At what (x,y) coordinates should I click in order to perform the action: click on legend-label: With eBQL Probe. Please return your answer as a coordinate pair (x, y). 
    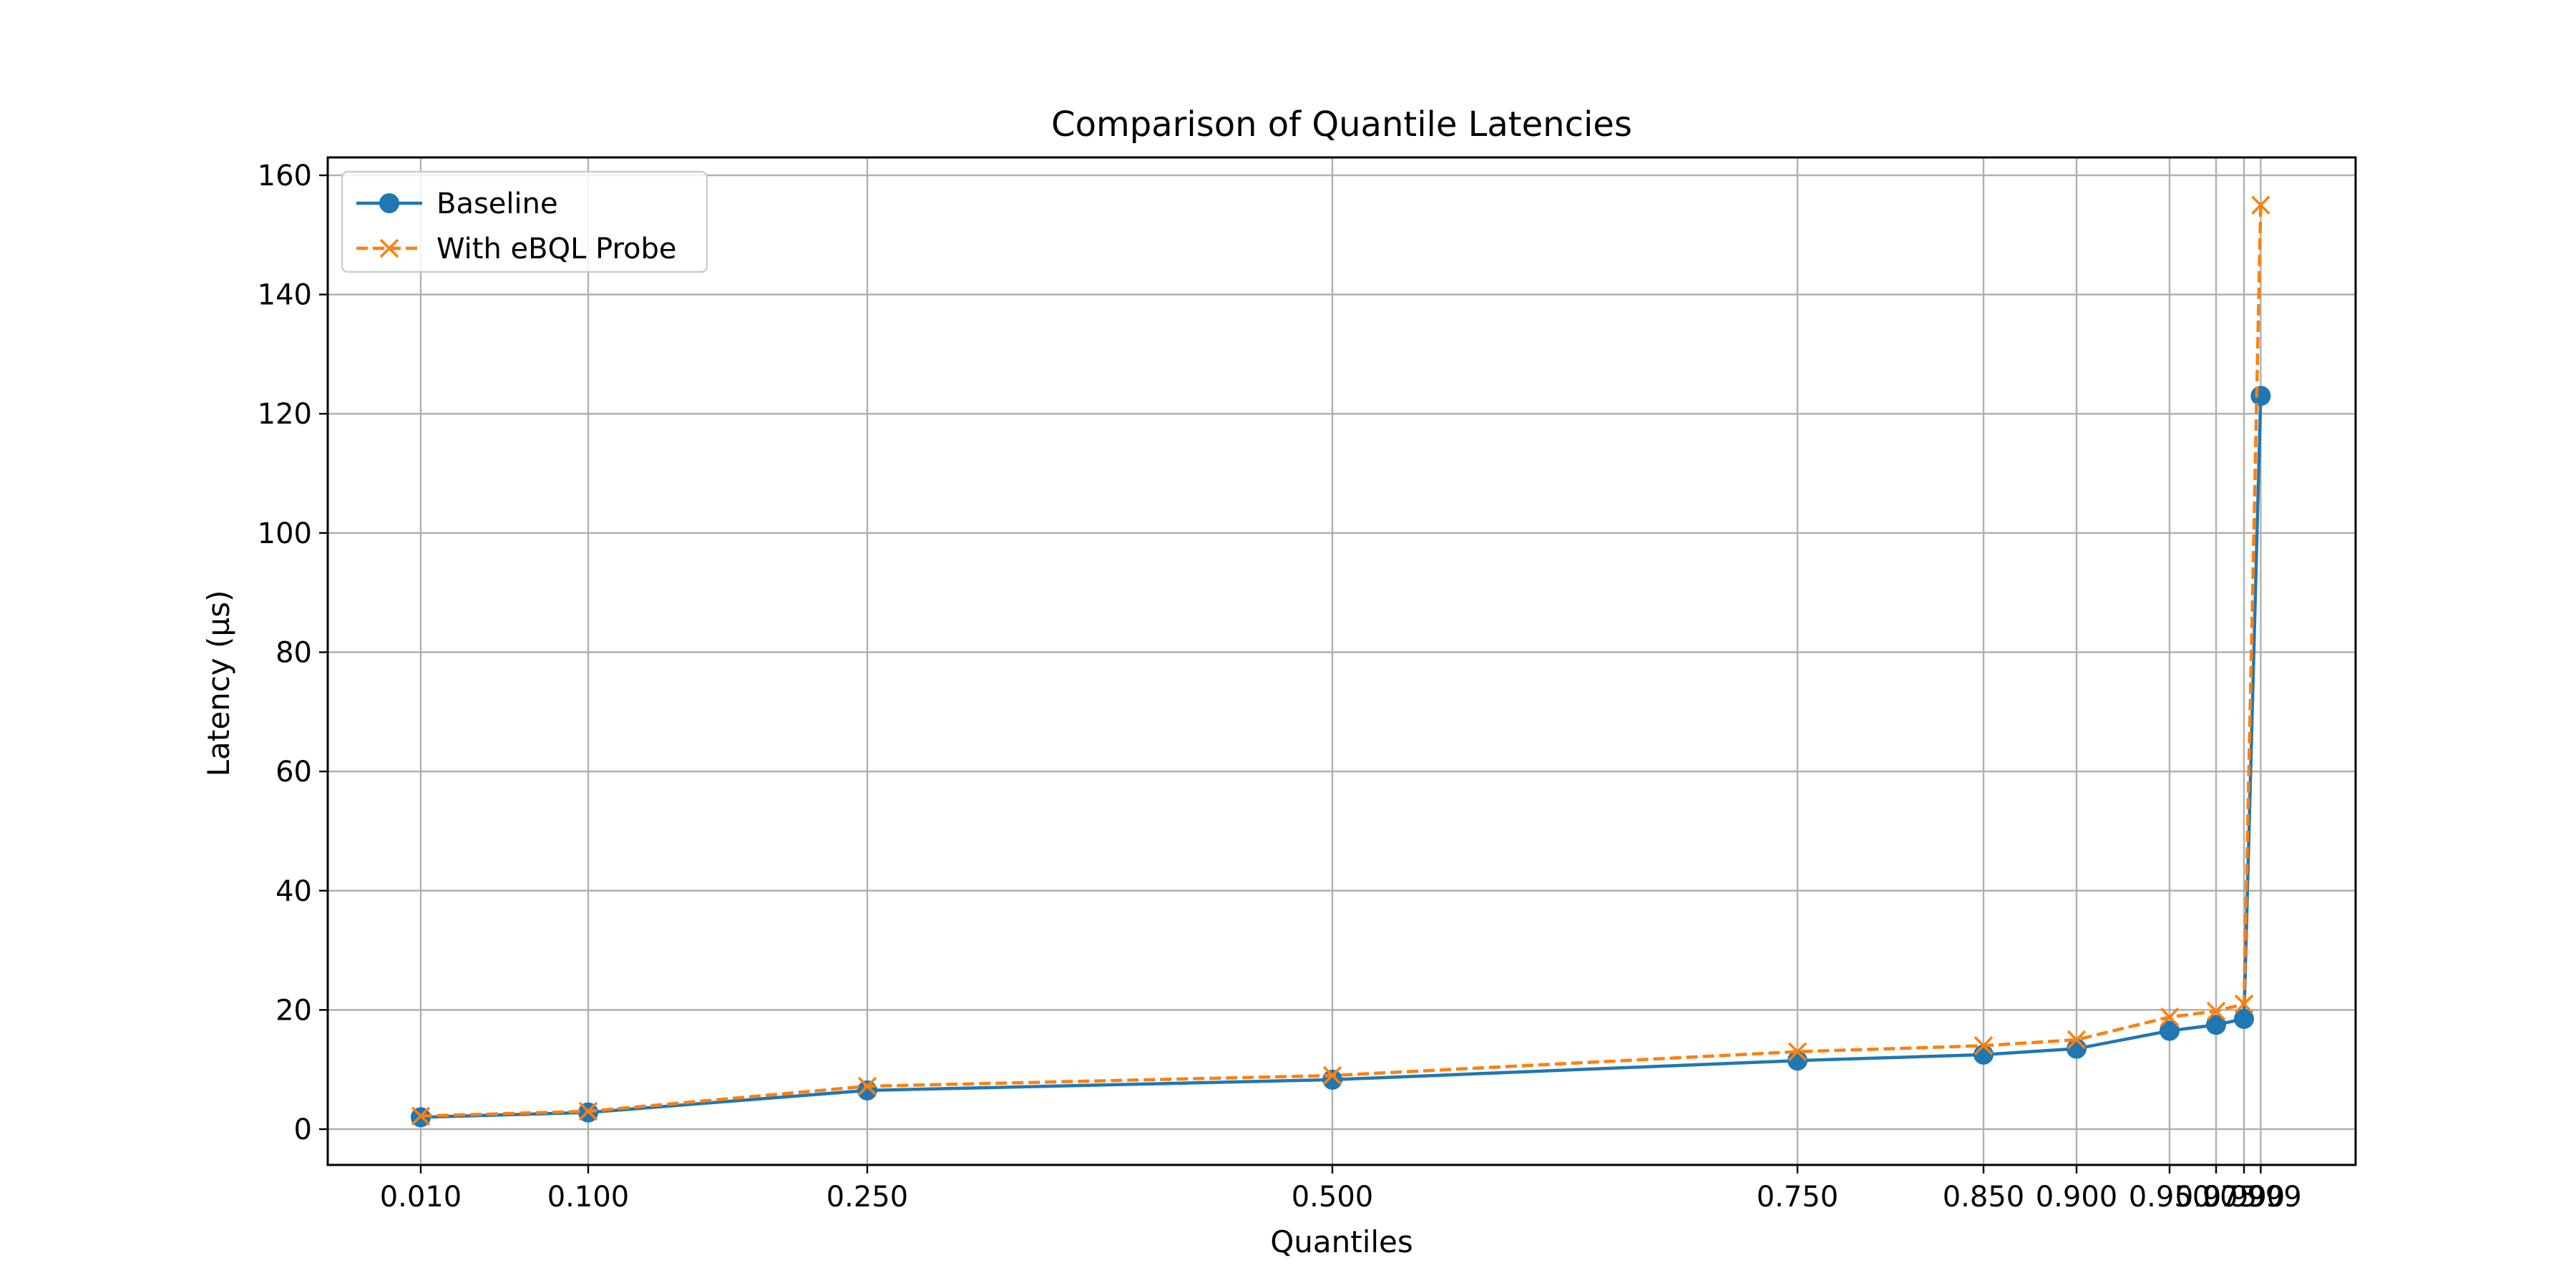
    Looking at the image, I should click on (556, 249).